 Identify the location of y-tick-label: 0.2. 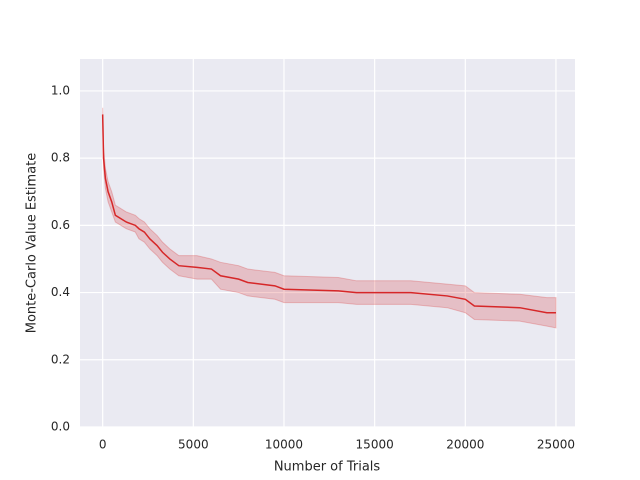
(60, 359).